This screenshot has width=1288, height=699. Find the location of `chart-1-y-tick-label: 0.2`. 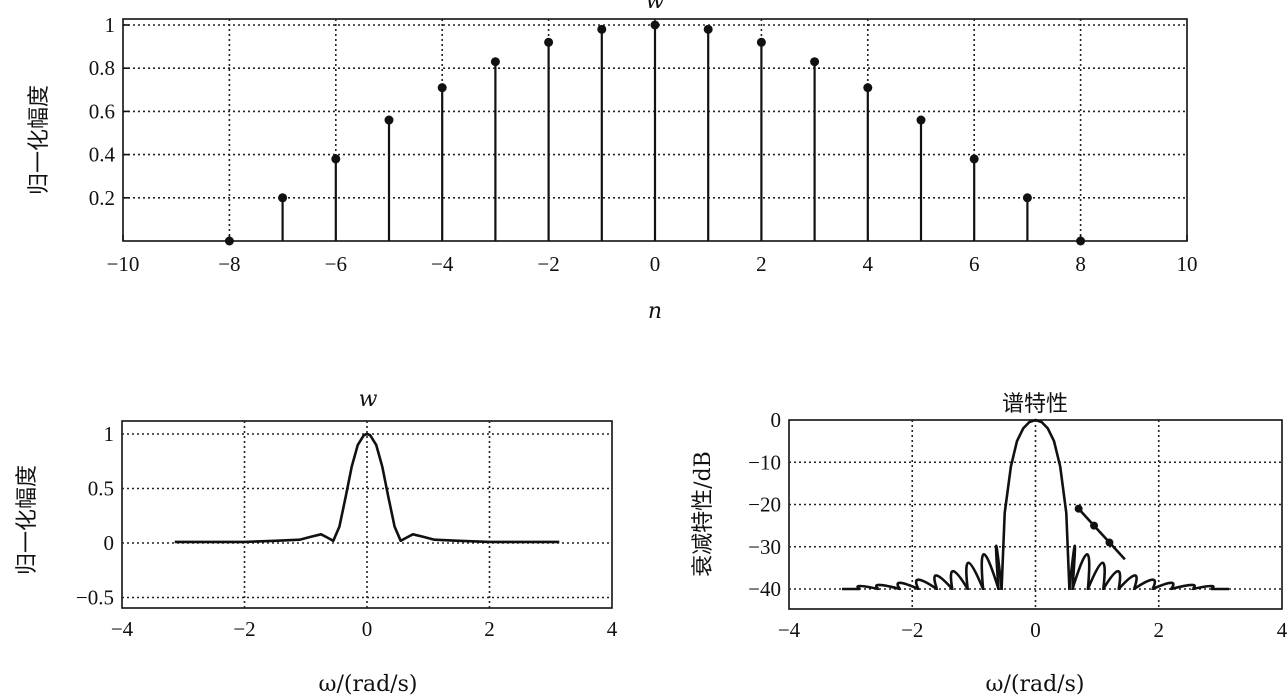

chart-1-y-tick-label: 0.2 is located at coordinates (102, 198).